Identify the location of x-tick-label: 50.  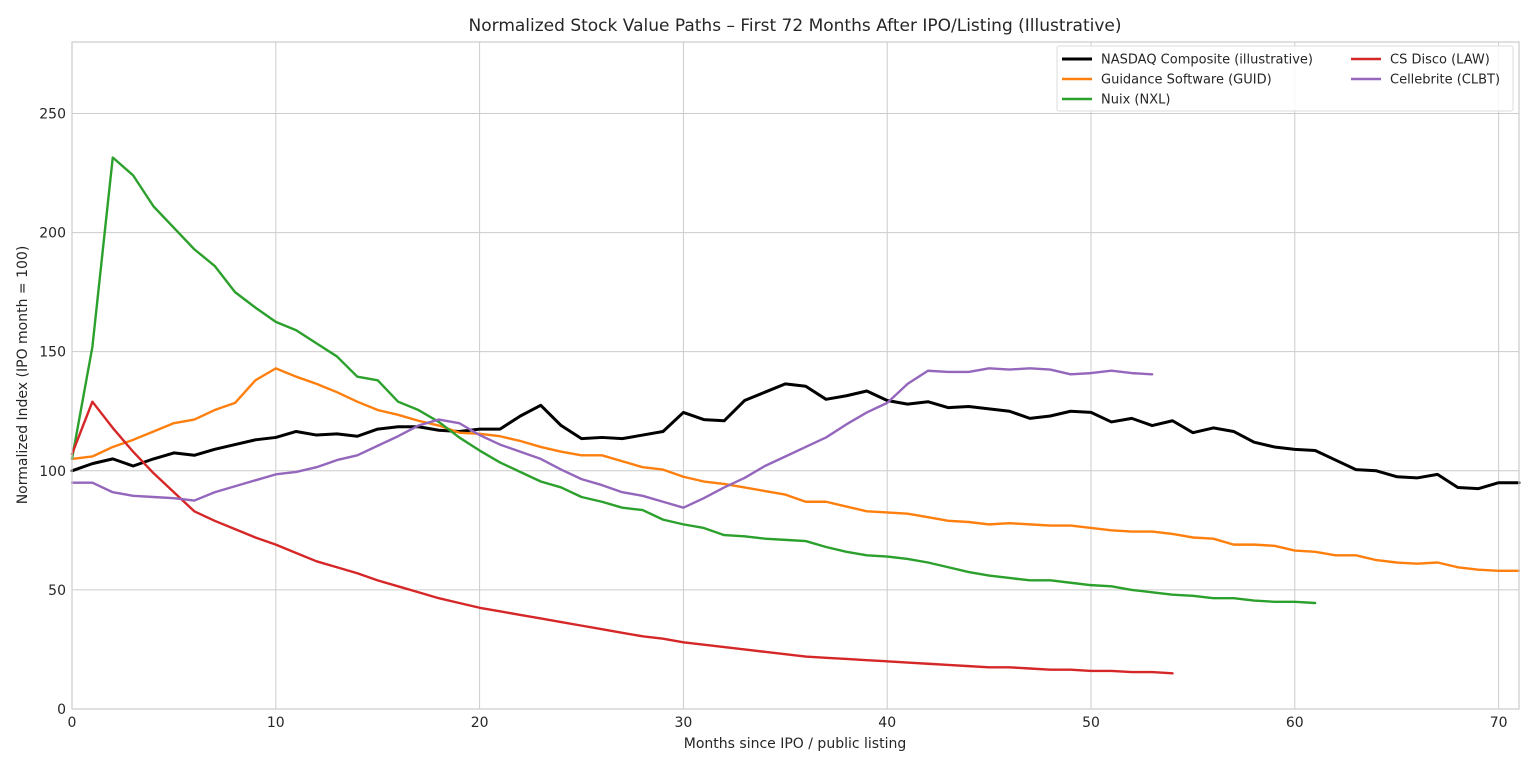
(1091, 723).